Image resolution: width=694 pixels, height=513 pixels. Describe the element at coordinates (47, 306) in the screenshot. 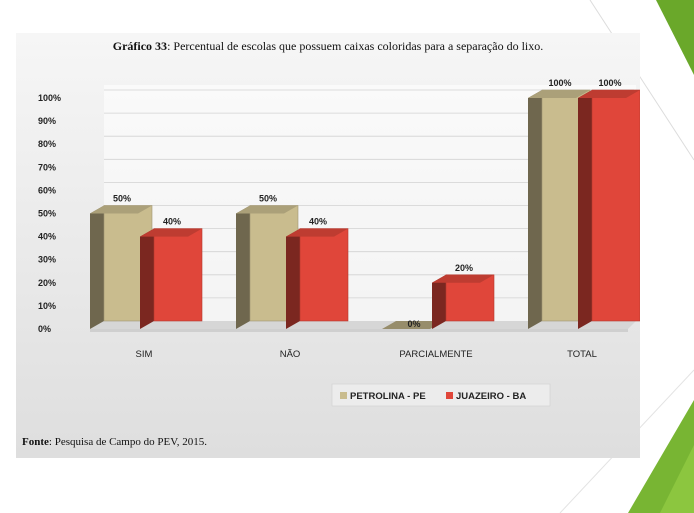

I see `y-tick-label: 10%` at that location.